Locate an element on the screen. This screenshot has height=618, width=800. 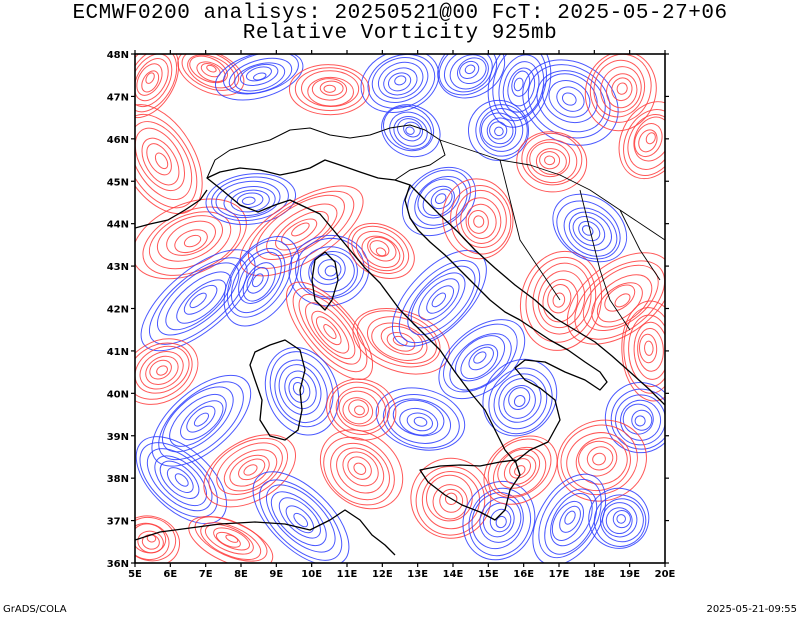
lat-tick-label: 46N is located at coordinates (118, 140).